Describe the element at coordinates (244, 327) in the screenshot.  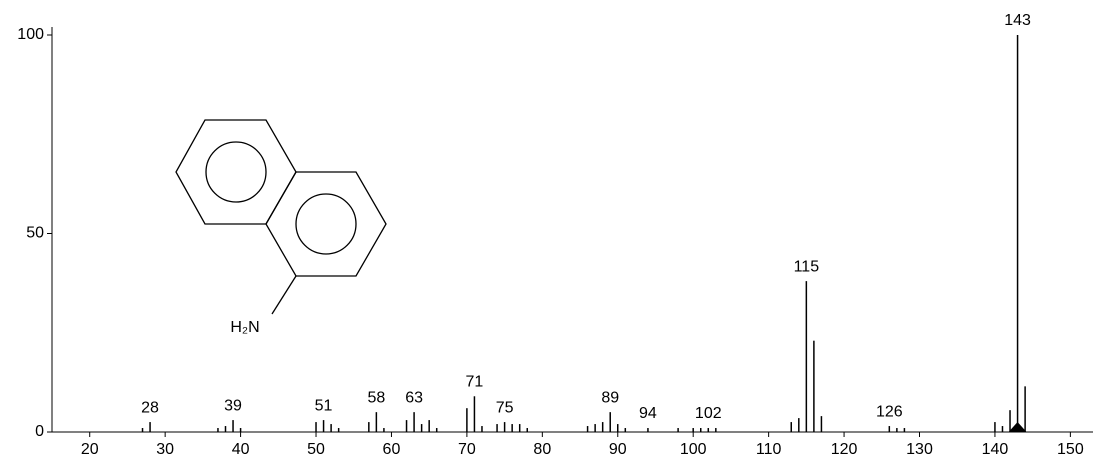
I see `structure-label: H₂N` at that location.